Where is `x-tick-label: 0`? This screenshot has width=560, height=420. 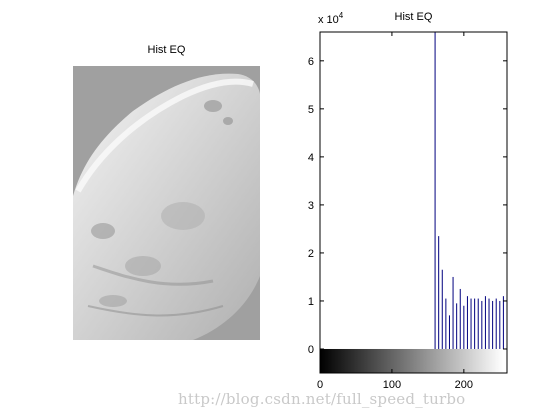
x-tick-label: 0 is located at coordinates (320, 385).